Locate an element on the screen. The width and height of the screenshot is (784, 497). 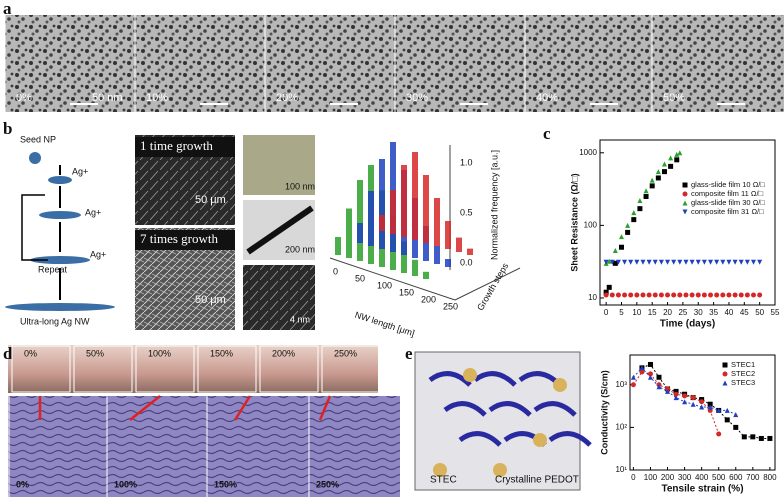
x-tick-label: 50 is located at coordinates (759, 312).